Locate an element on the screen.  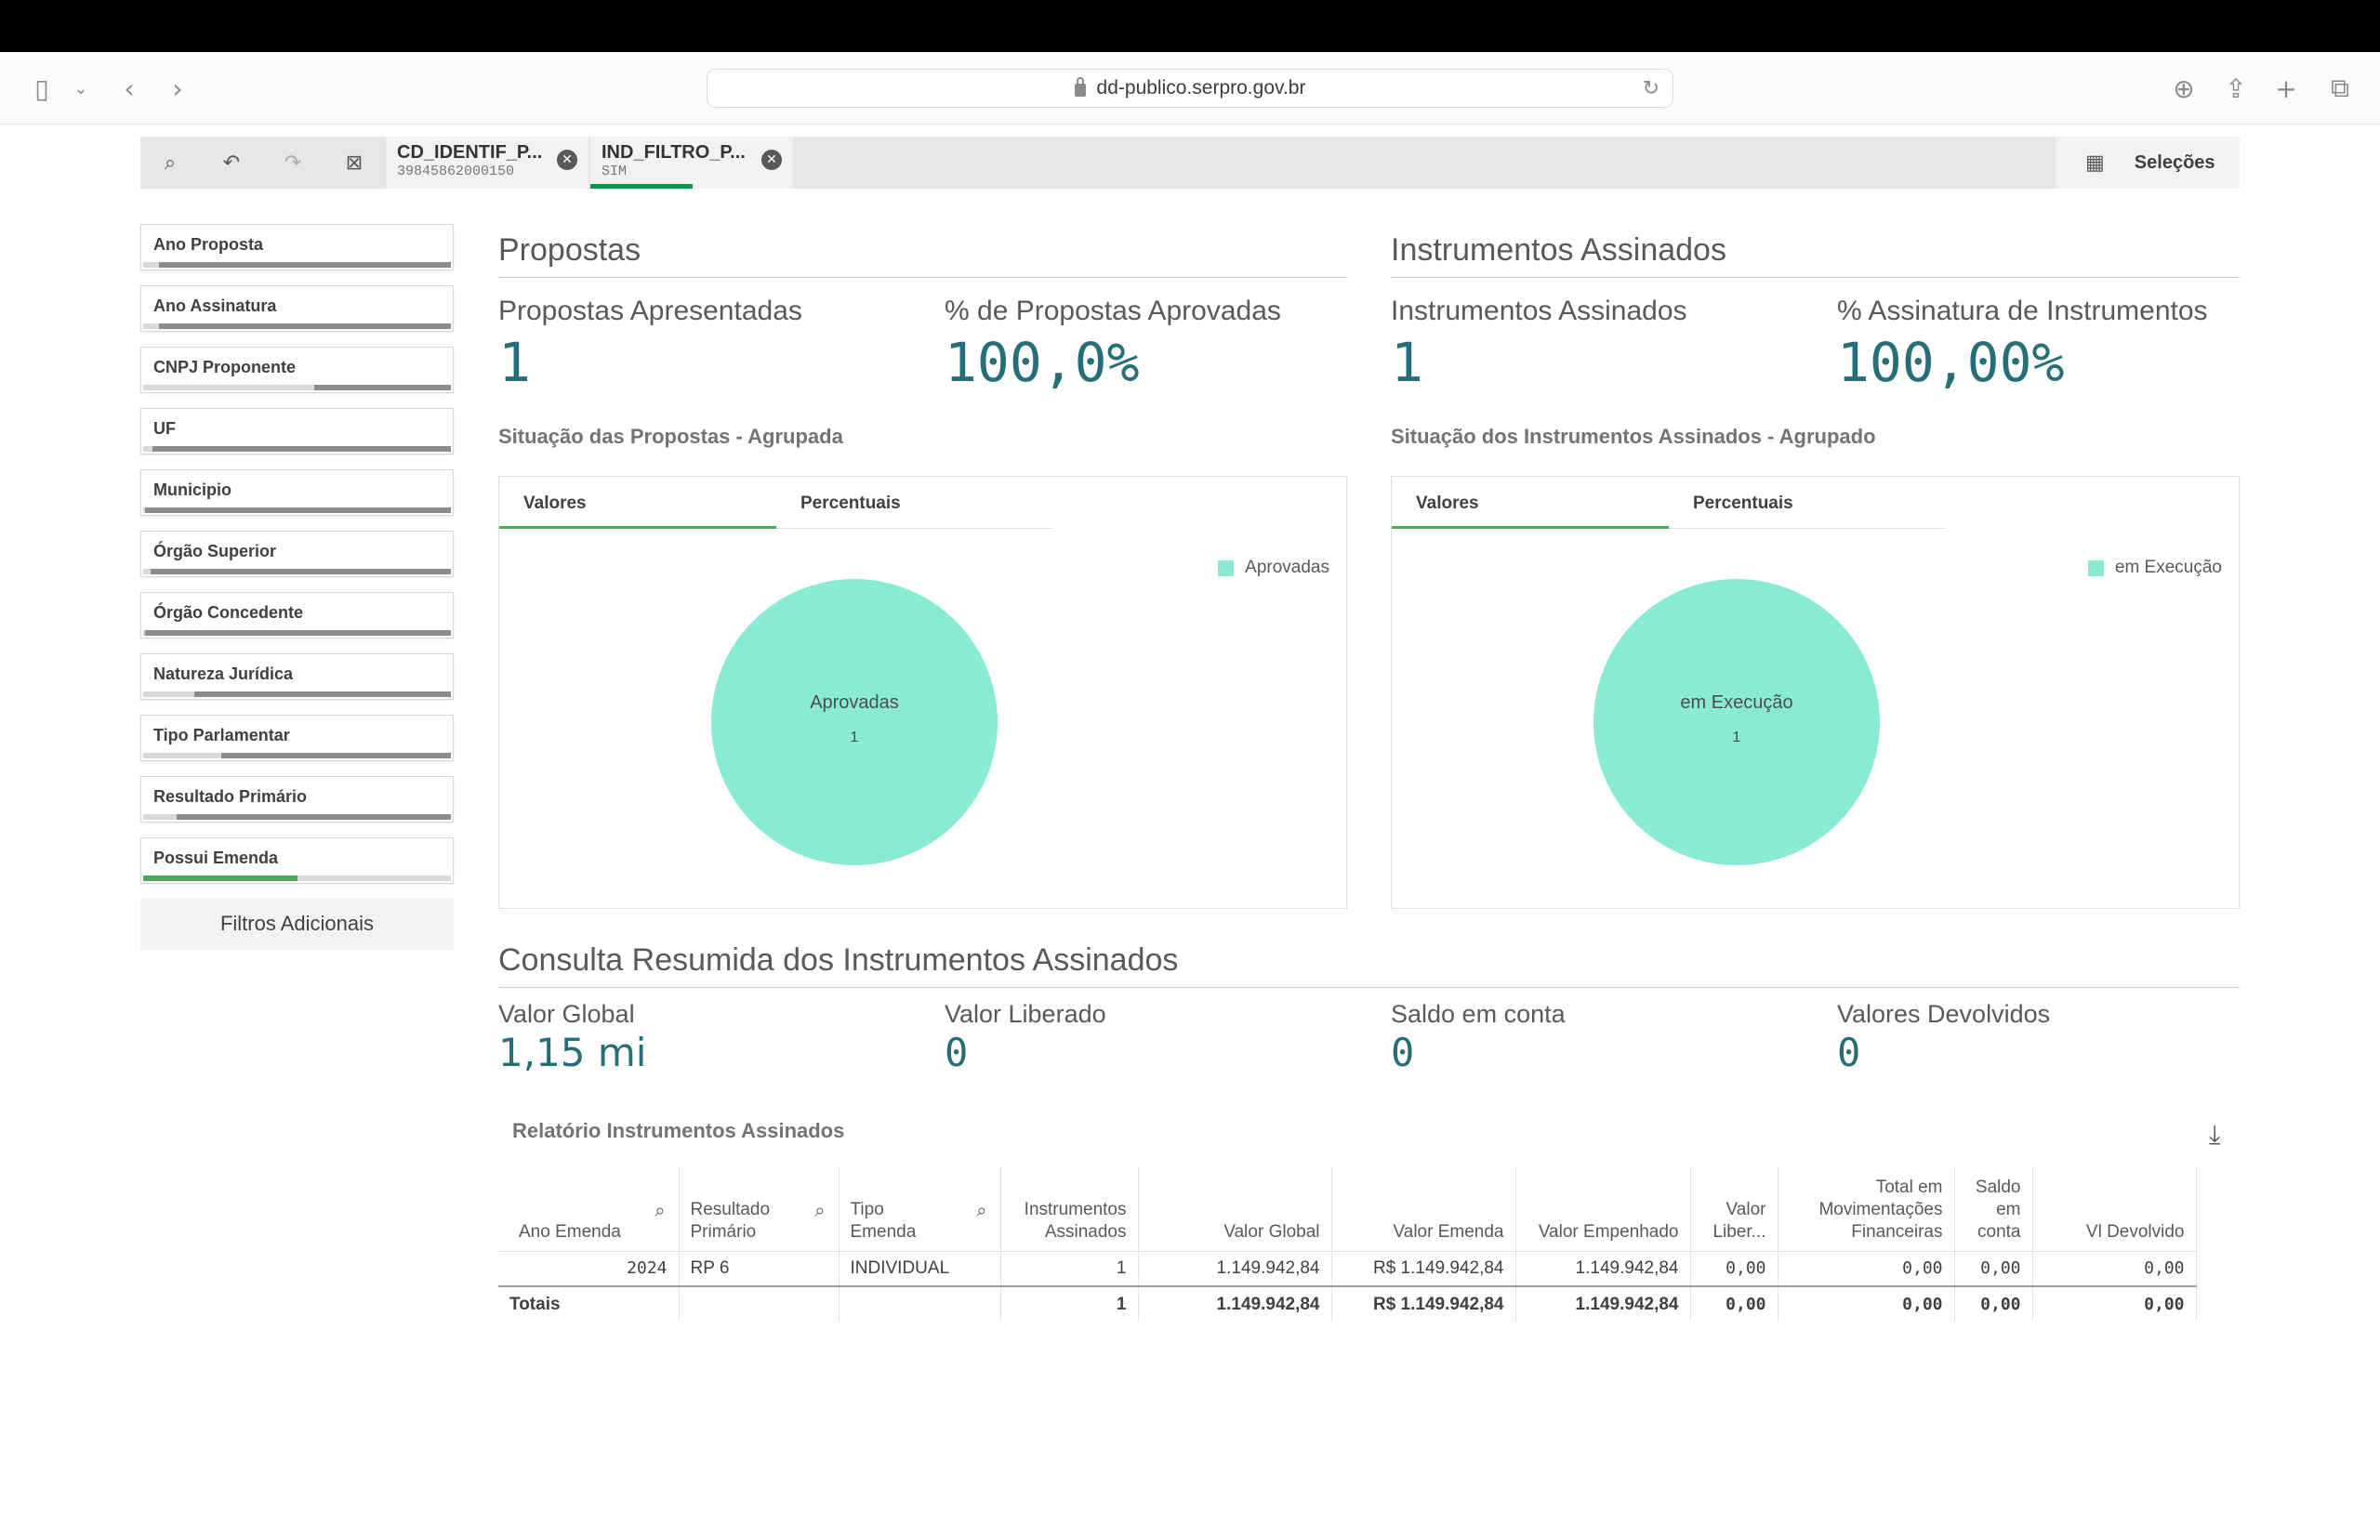
col-header-saldo-em-conta: Saldo em conta is located at coordinates (1993, 1209).